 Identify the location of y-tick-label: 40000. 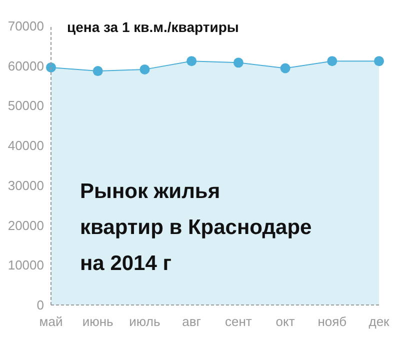
(26, 146).